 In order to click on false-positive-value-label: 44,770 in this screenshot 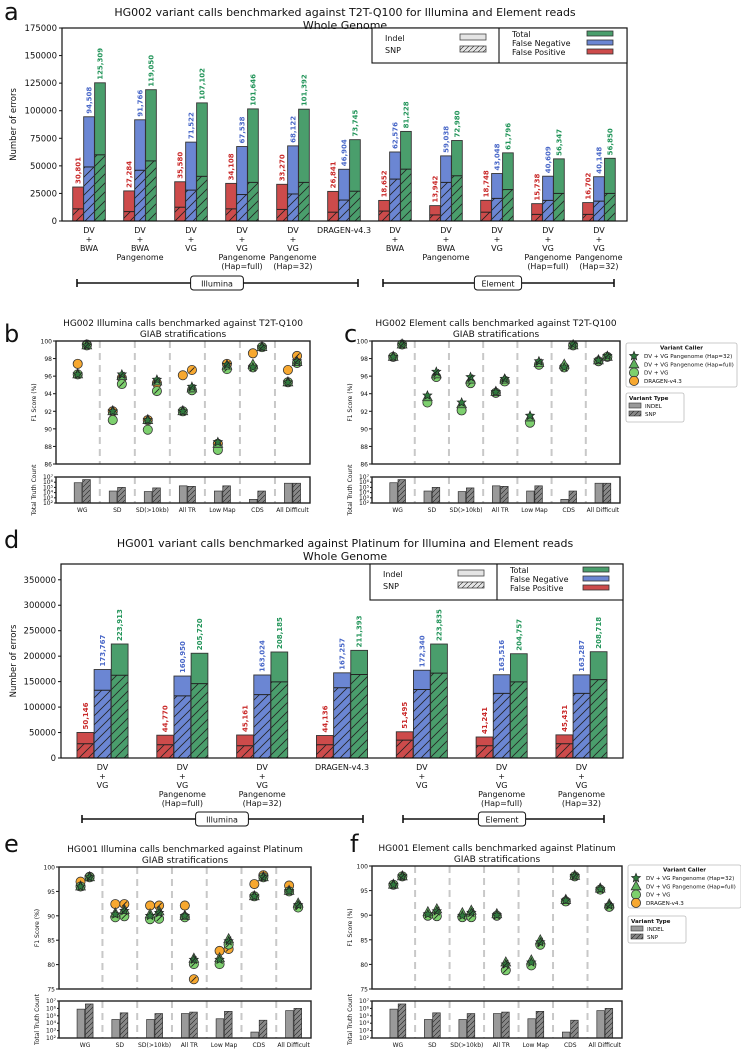, I will do `click(166, 718)`.